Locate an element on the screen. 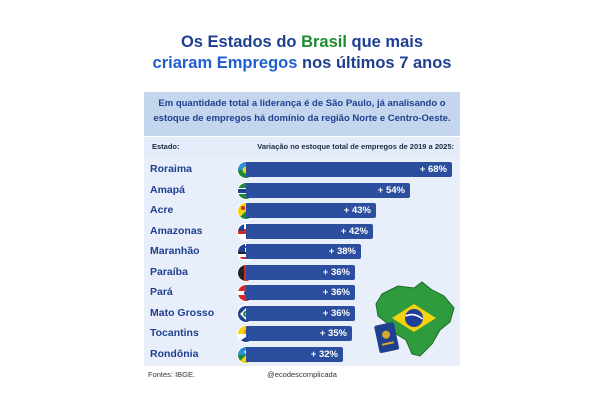  title-part2: que mais is located at coordinates (385, 42).